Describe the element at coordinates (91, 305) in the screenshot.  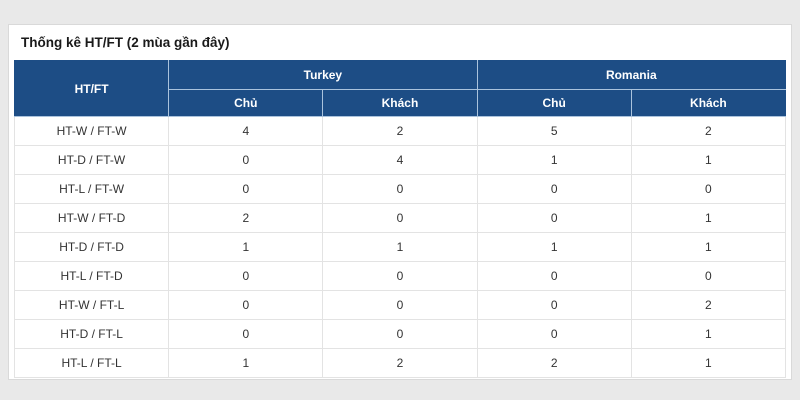
I see `row-label: HT-W / FT-L` at that location.